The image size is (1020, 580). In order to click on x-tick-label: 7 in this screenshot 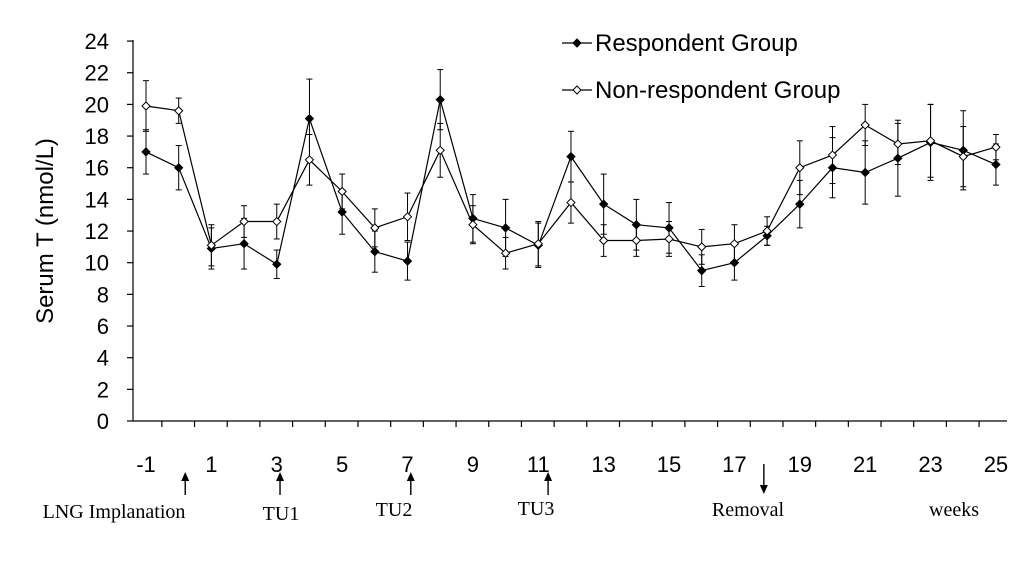, I will do `click(407, 464)`.